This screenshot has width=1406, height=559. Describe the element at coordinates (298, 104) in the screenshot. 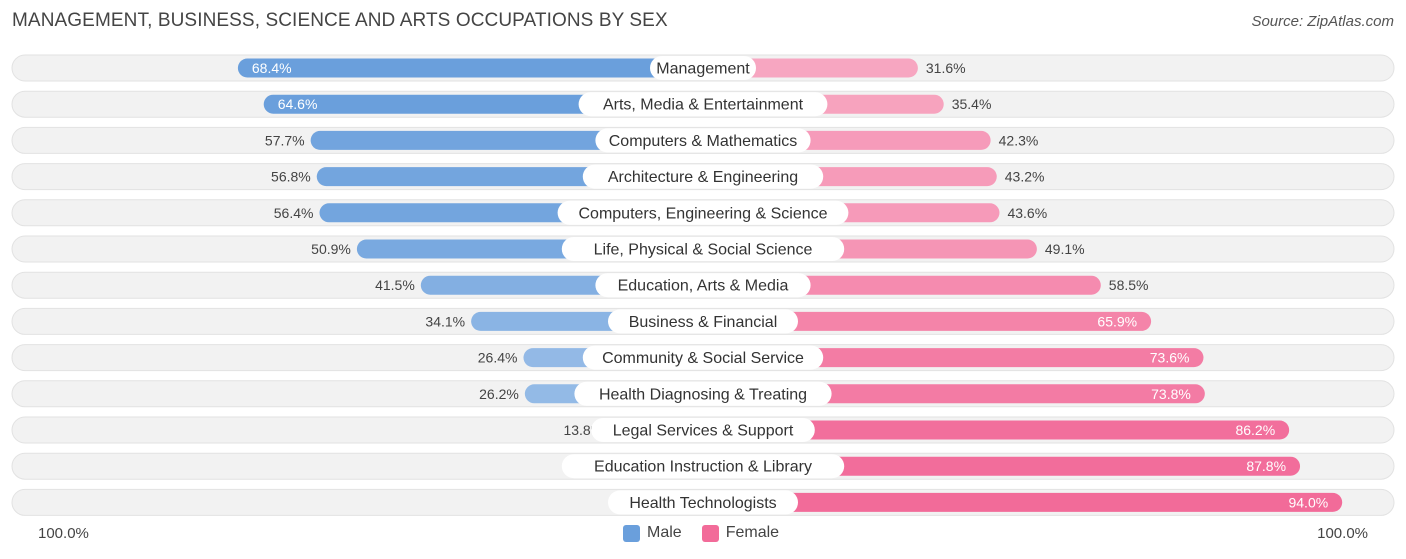

I see `male-value-label: 64.6%` at that location.